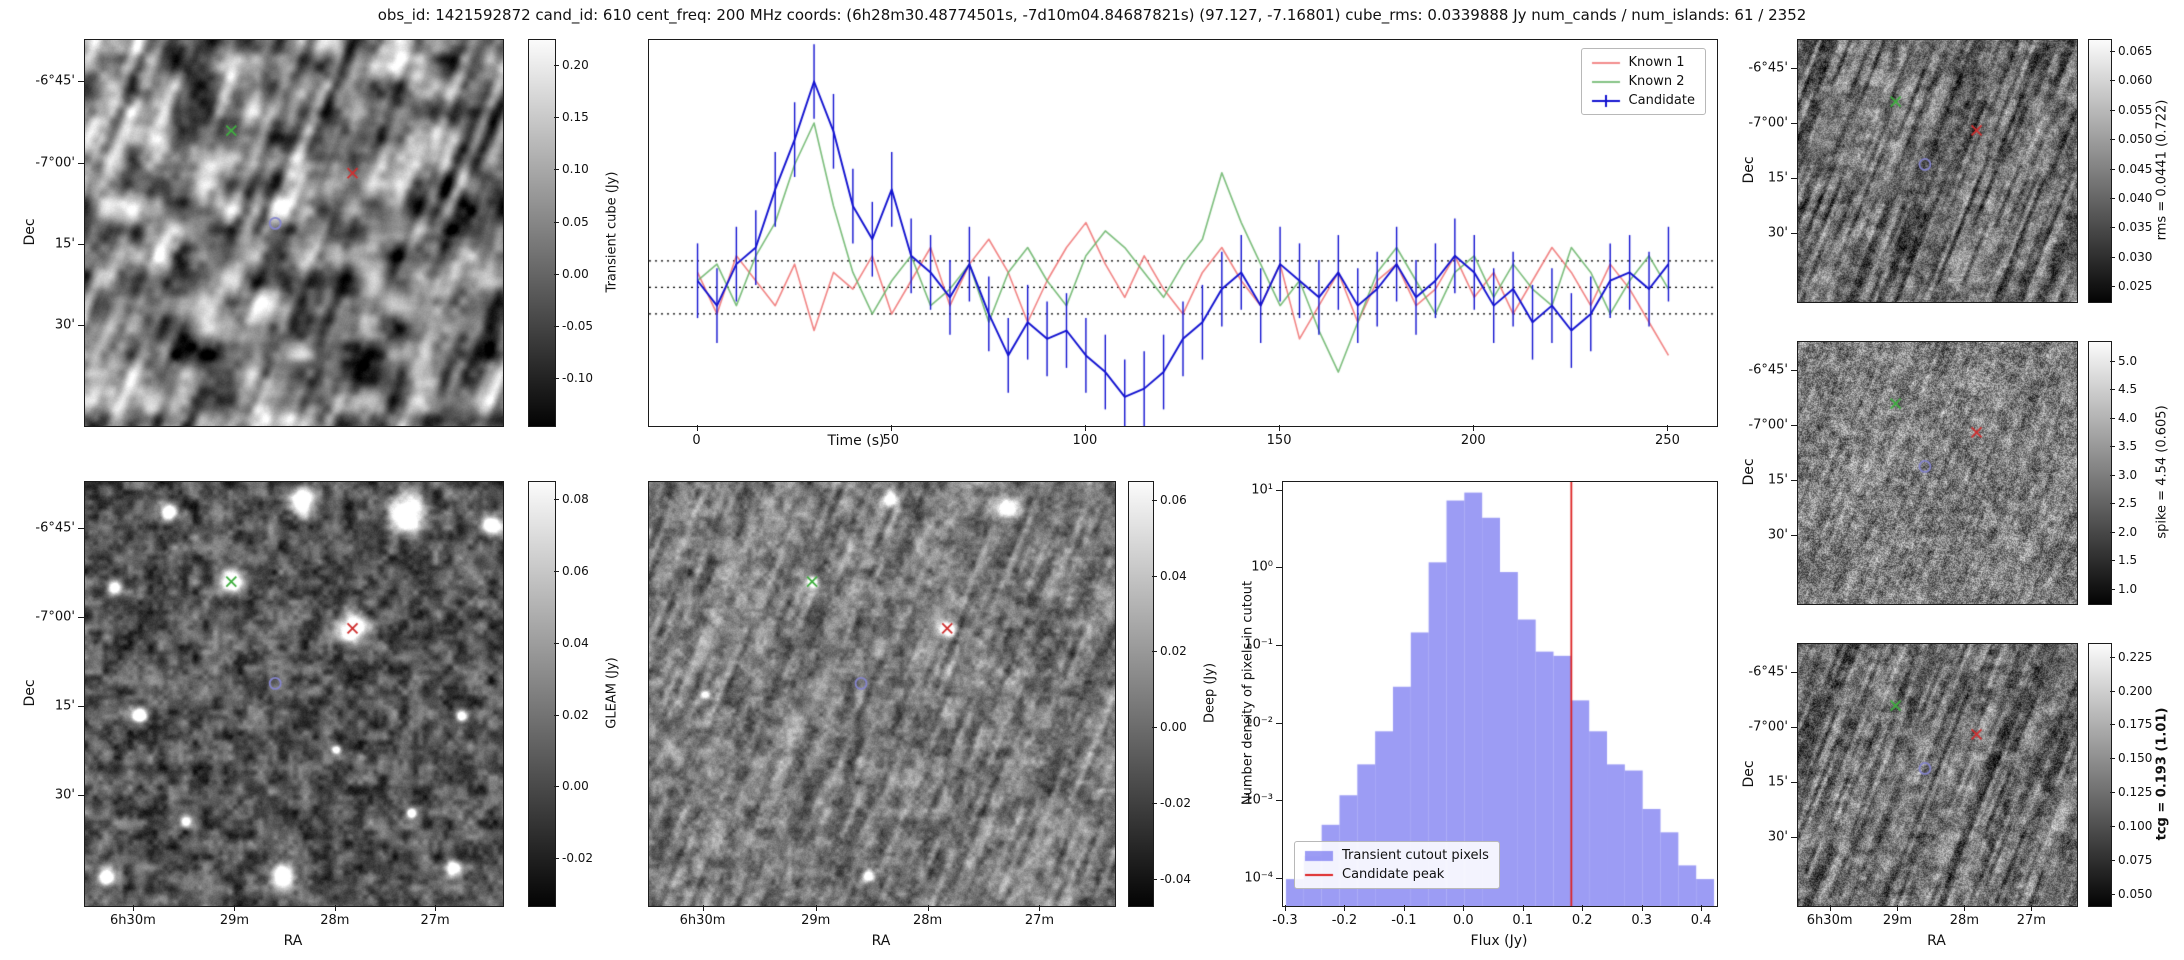 This screenshot has width=2184, height=960. I want to click on colorbar-deep, so click(1141, 694).